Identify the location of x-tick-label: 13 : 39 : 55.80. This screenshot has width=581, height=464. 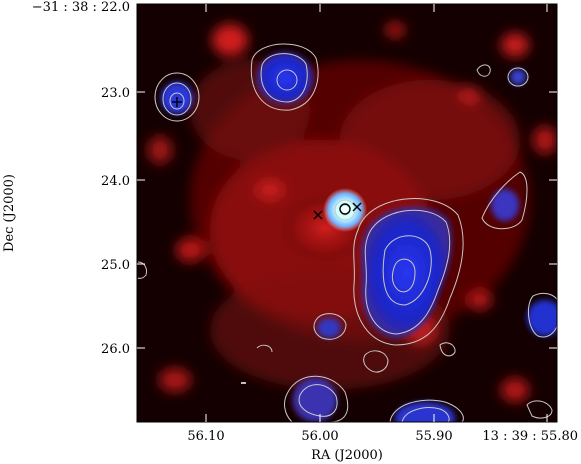
(530, 436).